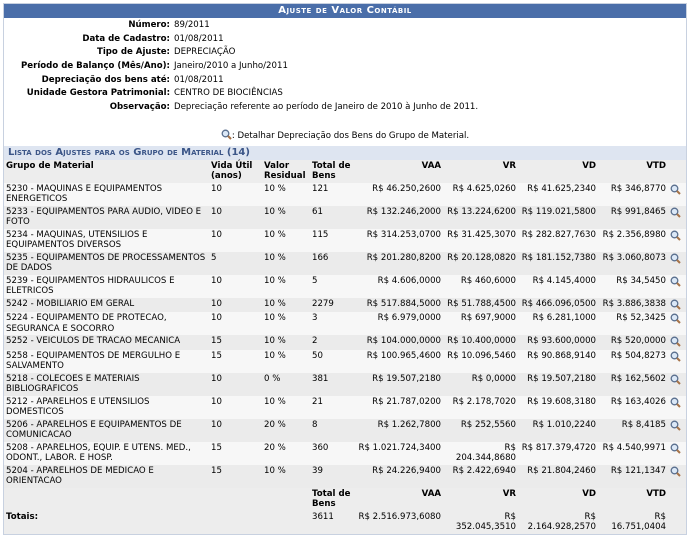  Describe the element at coordinates (558, 453) in the screenshot. I see `table-cell: R$ 817.379,4720` at that location.